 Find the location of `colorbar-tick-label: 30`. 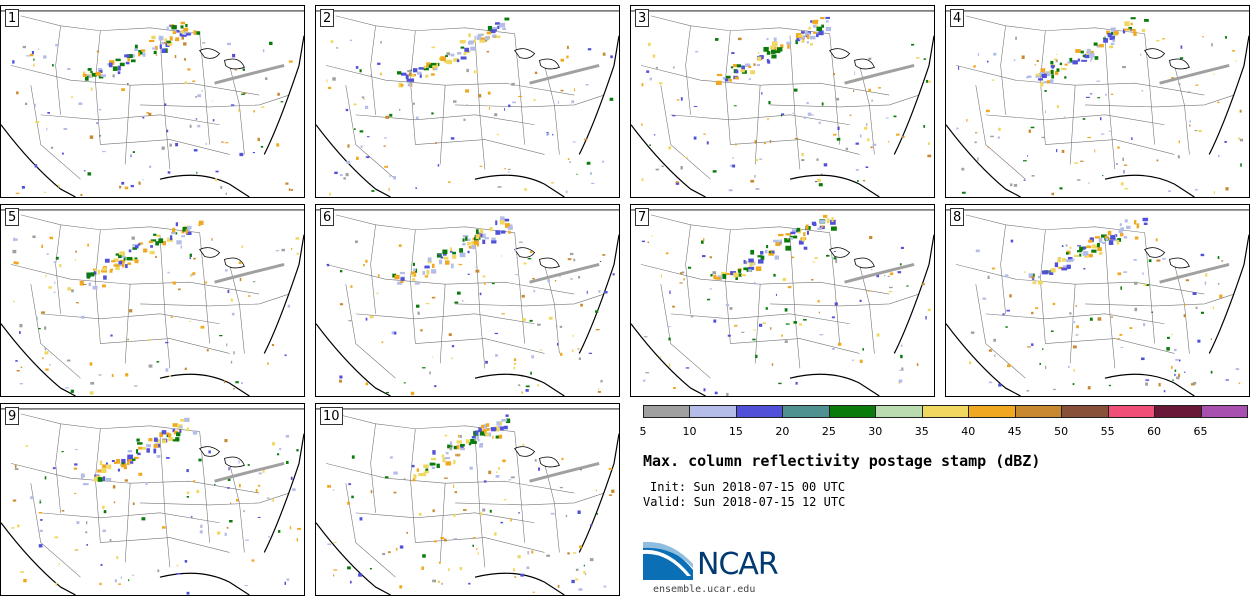

colorbar-tick-label: 30 is located at coordinates (875, 431).